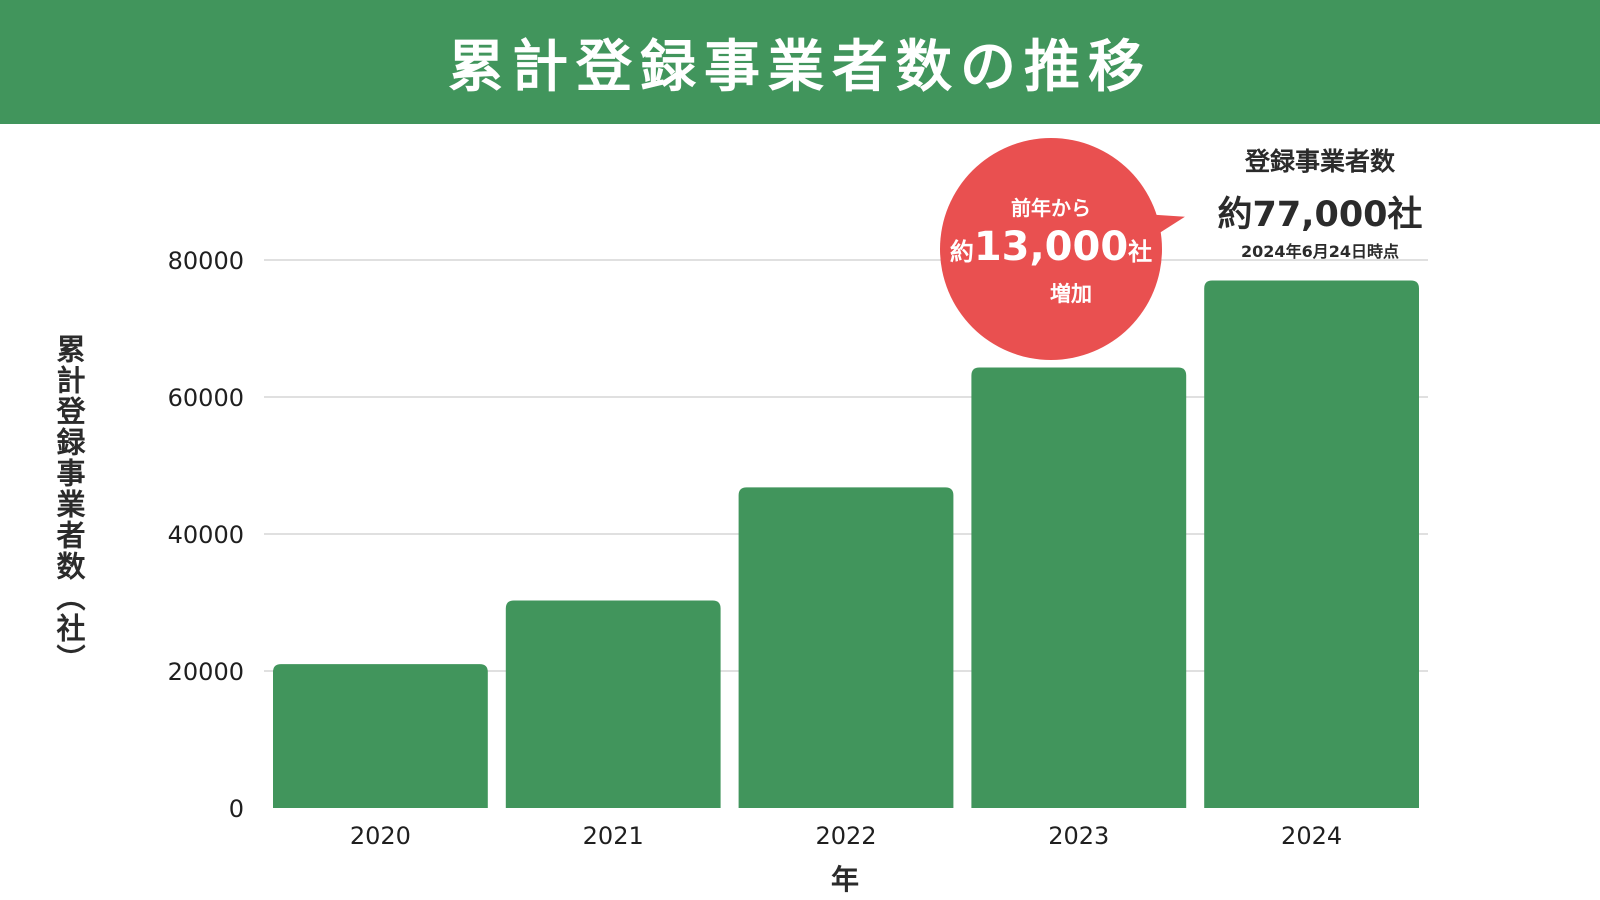 This screenshot has width=1600, height=900. I want to click on callout-line3: 増加, so click(1071, 294).